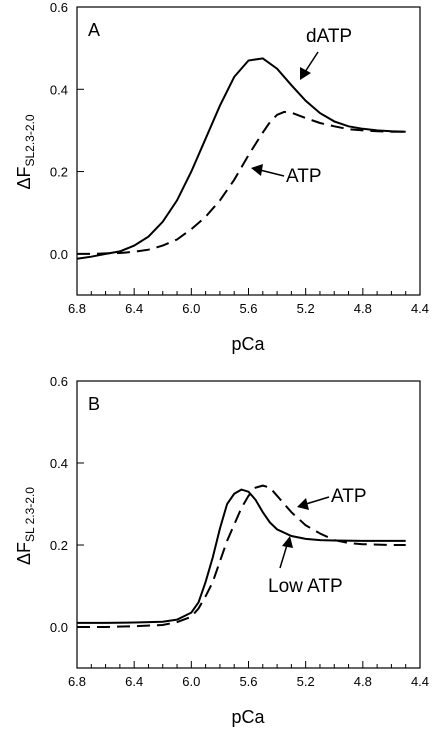 This screenshot has width=448, height=734. I want to click on panel-b-y-axis-label-main: ΔF, so click(24, 553).